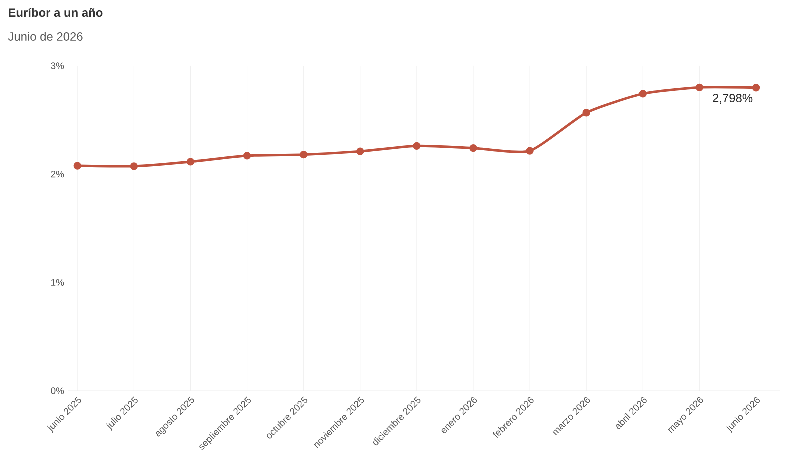  Describe the element at coordinates (733, 99) in the screenshot. I see `annotation: 2,798%` at that location.